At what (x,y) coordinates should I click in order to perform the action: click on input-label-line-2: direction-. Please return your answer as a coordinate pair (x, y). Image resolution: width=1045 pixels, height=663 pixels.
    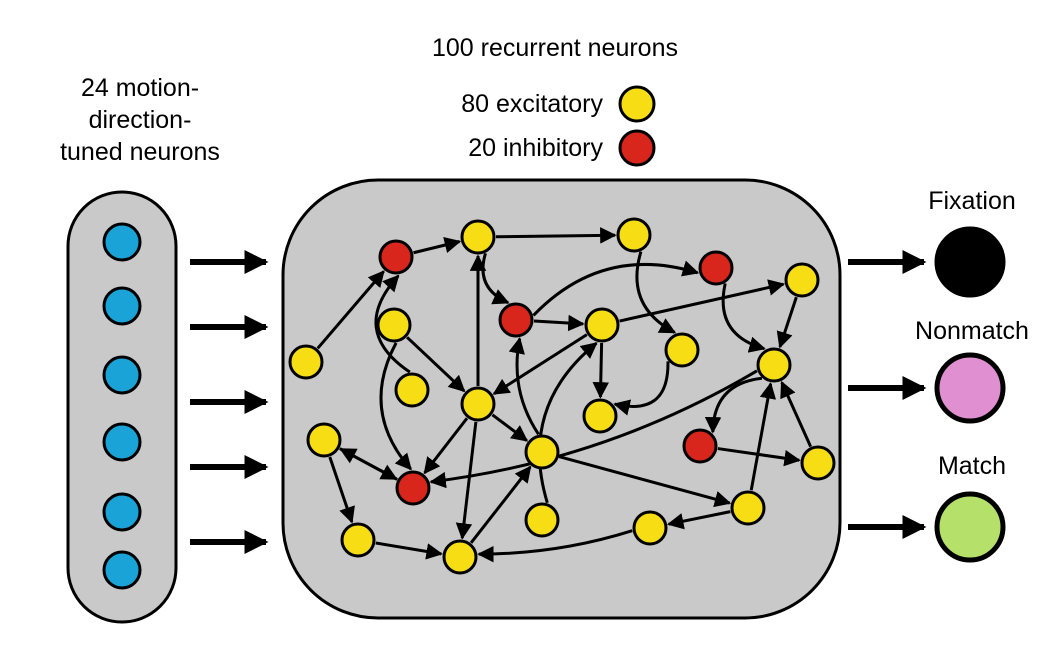
    Looking at the image, I should click on (140, 120).